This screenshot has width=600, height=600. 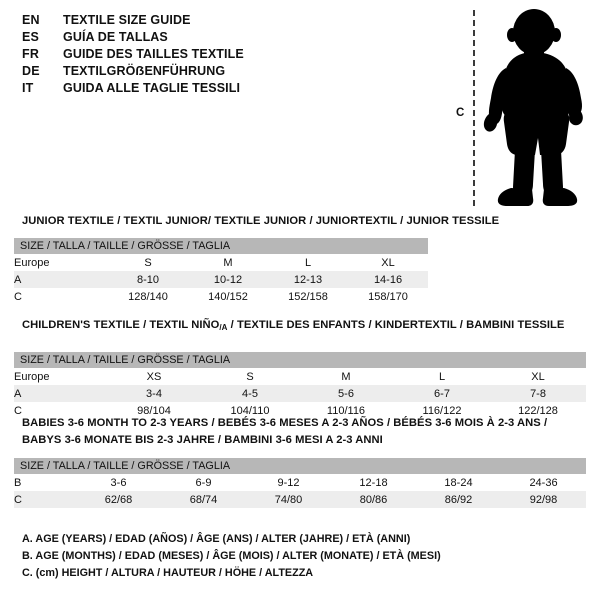 What do you see at coordinates (460, 113) in the screenshot?
I see `height-measure-label: C` at bounding box center [460, 113].